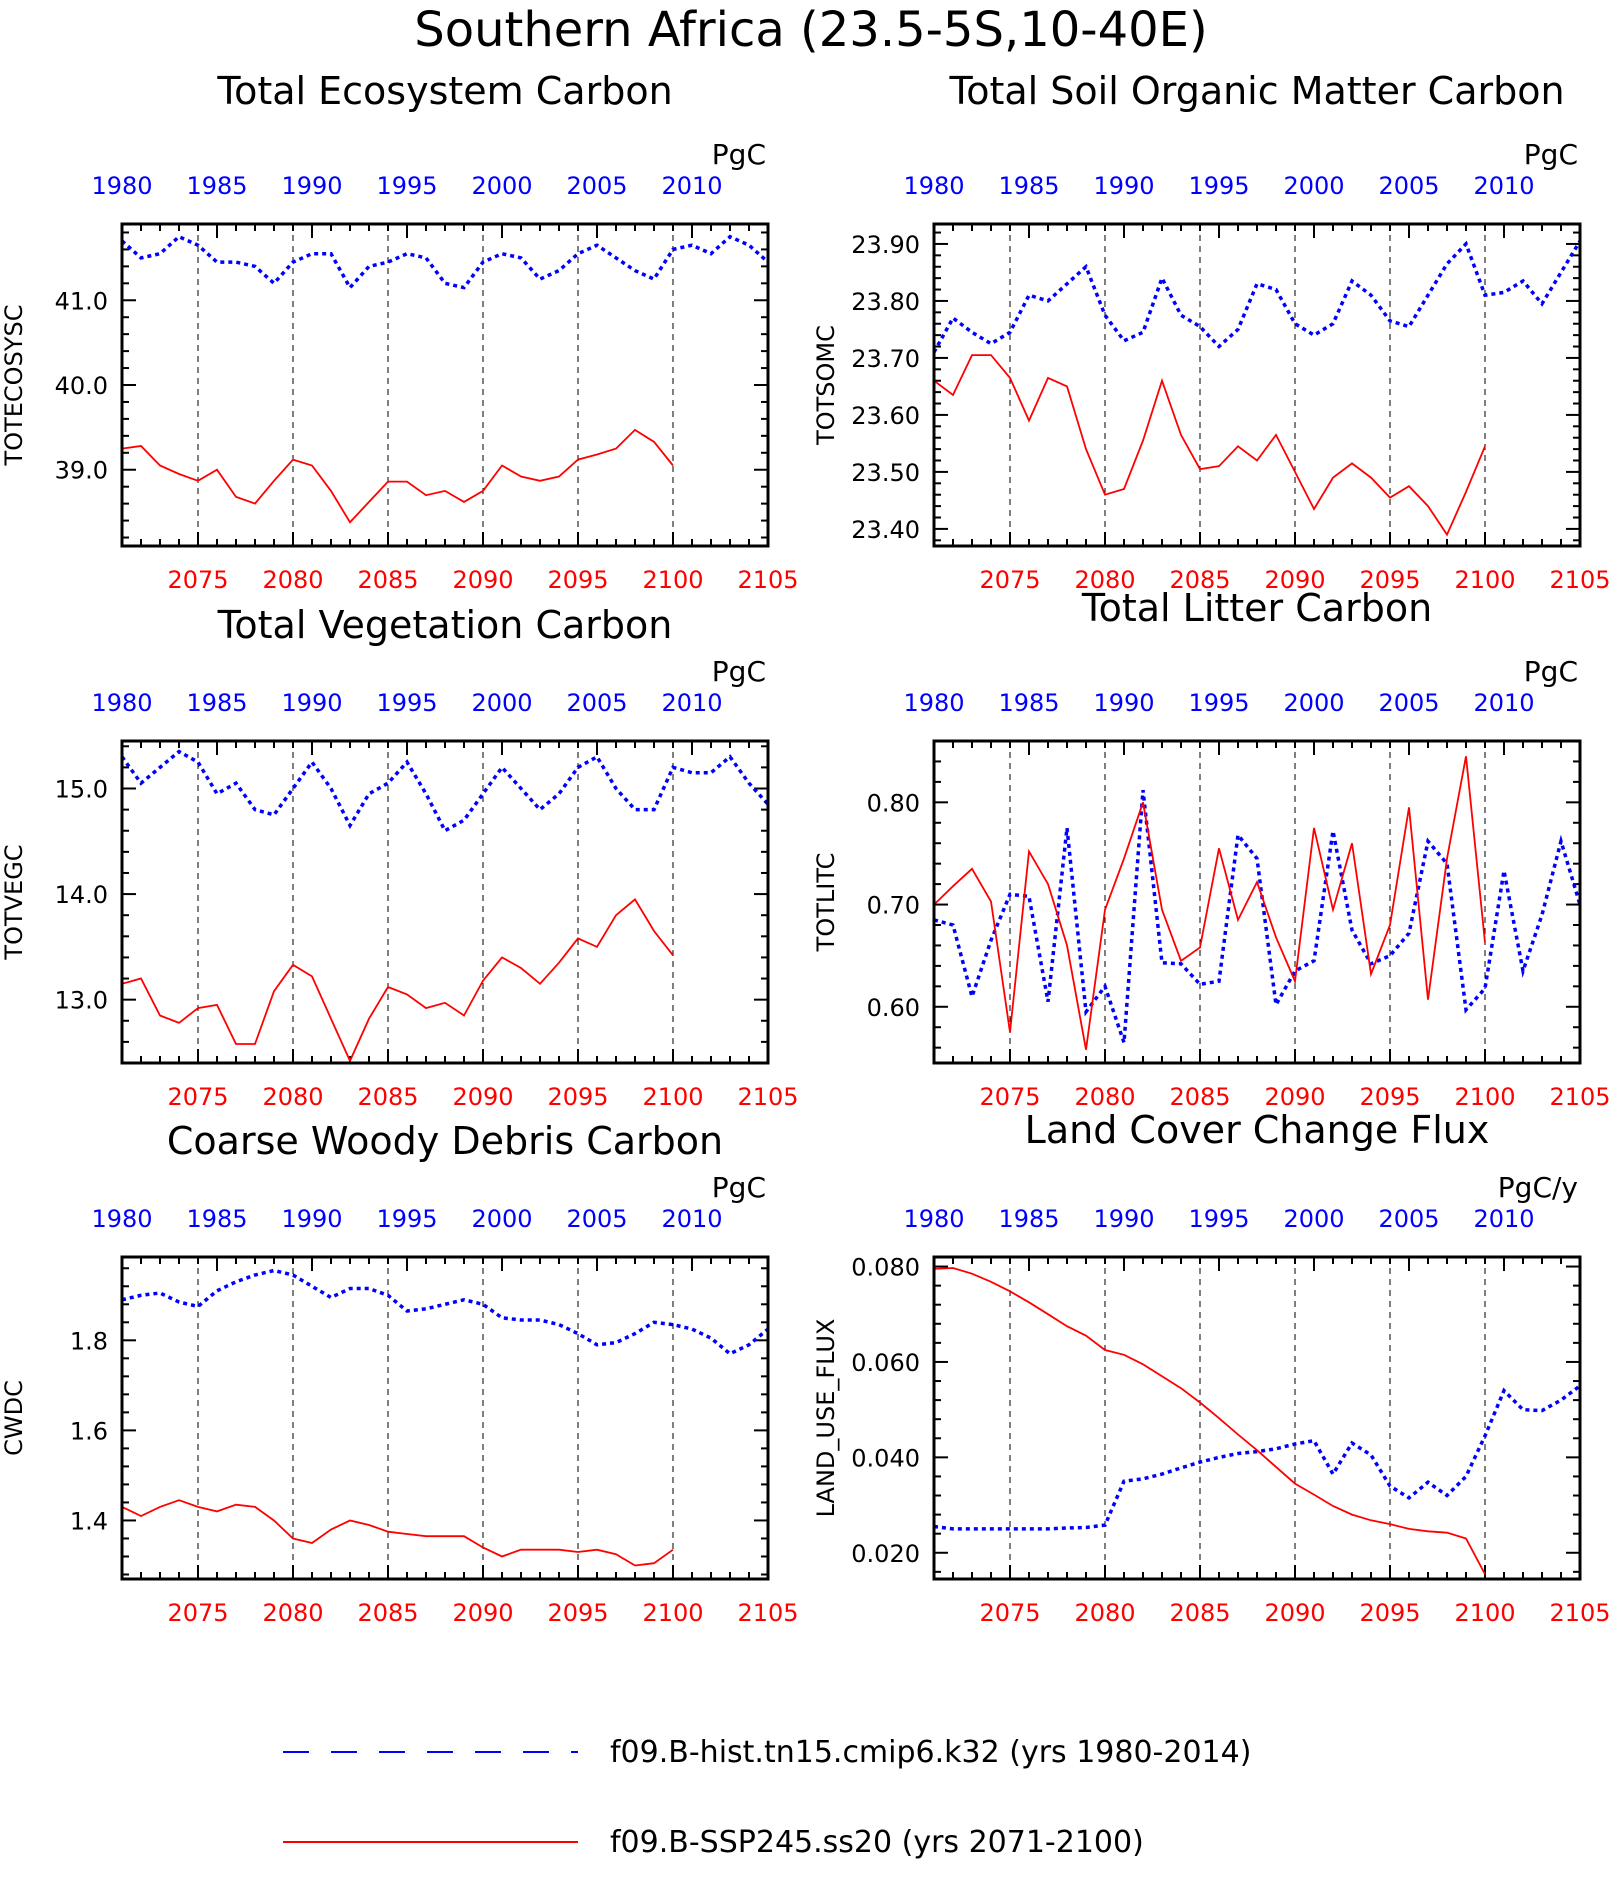 The height and width of the screenshot is (1882, 1622). What do you see at coordinates (81, 386) in the screenshot?
I see `y-tick-label: 40.0` at bounding box center [81, 386].